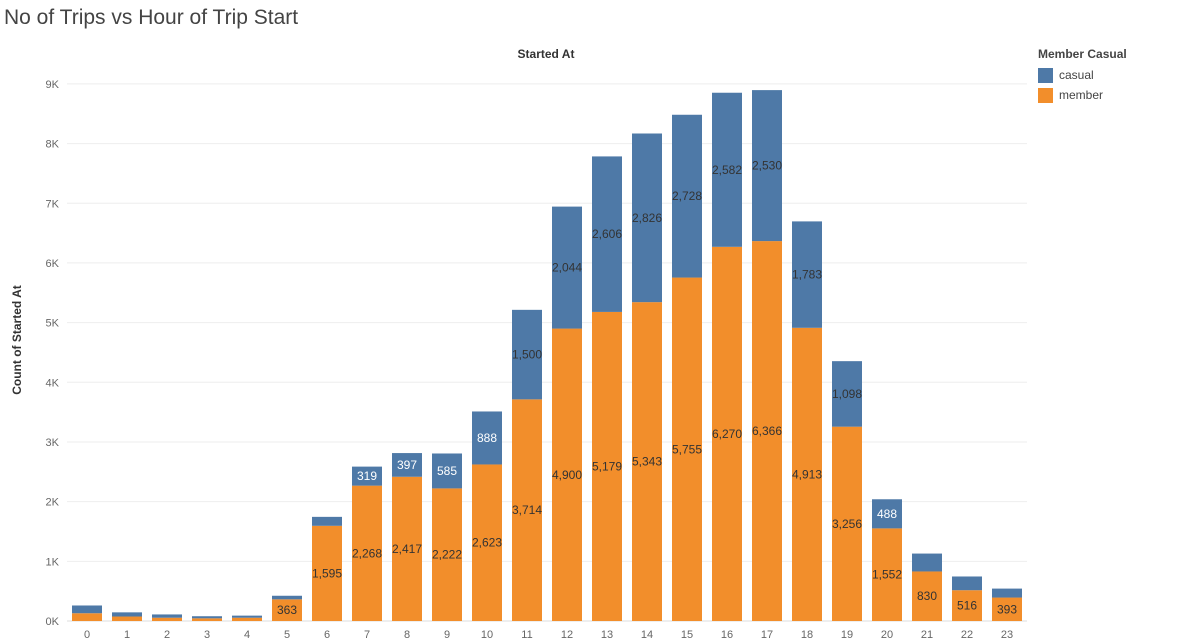  What do you see at coordinates (1045, 75) in the screenshot?
I see `legend-swatch-casual` at bounding box center [1045, 75].